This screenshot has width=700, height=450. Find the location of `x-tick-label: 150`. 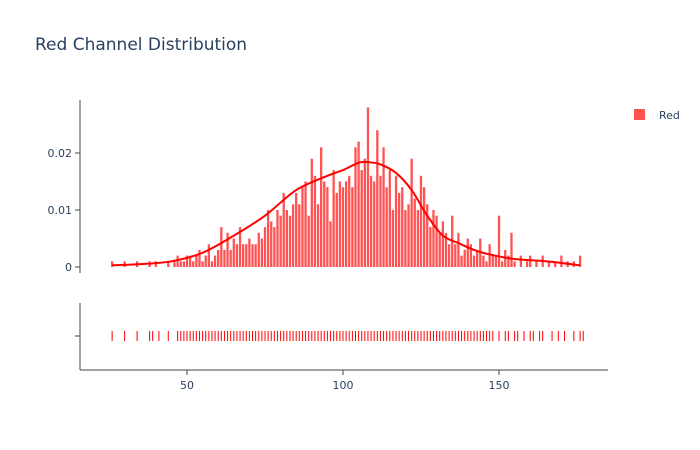

x-tick-label: 150 is located at coordinates (499, 385).